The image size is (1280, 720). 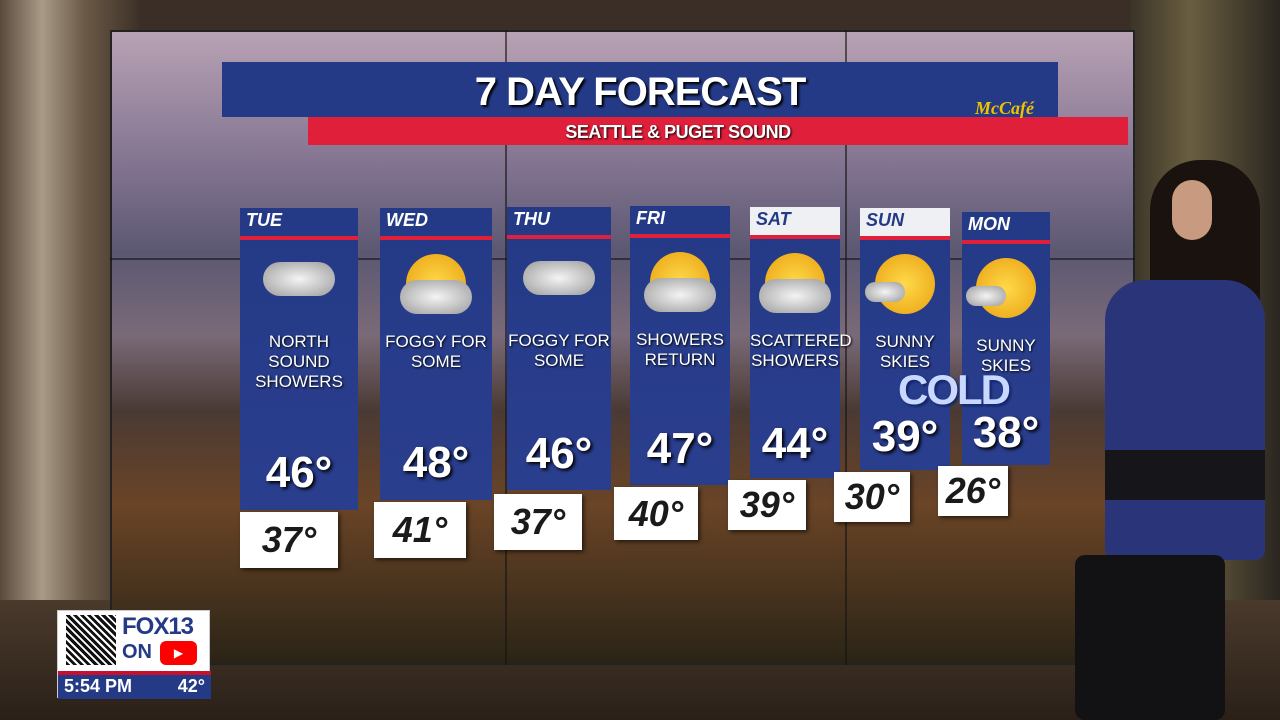 I want to click on clock-time: 5:54 PM, so click(x=98, y=686).